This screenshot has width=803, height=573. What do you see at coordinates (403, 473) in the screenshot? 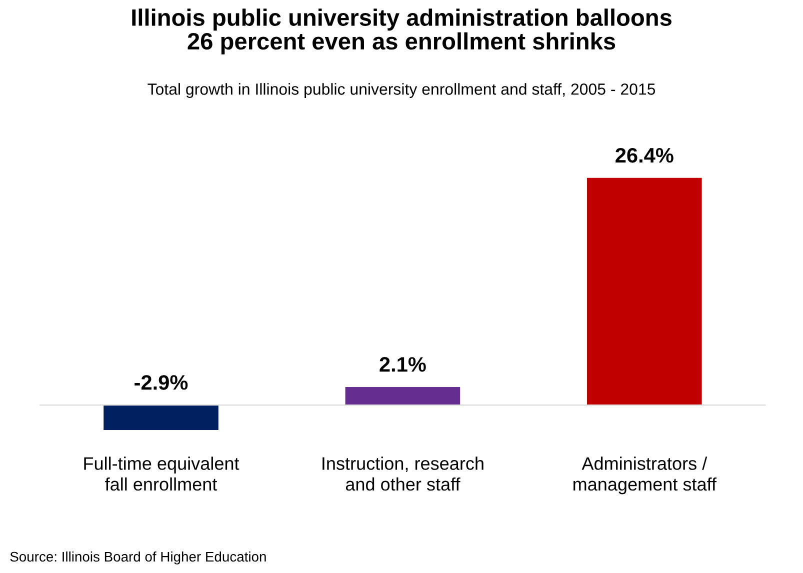
I see `x-tick-label: Instruction, research and other staff` at bounding box center [403, 473].